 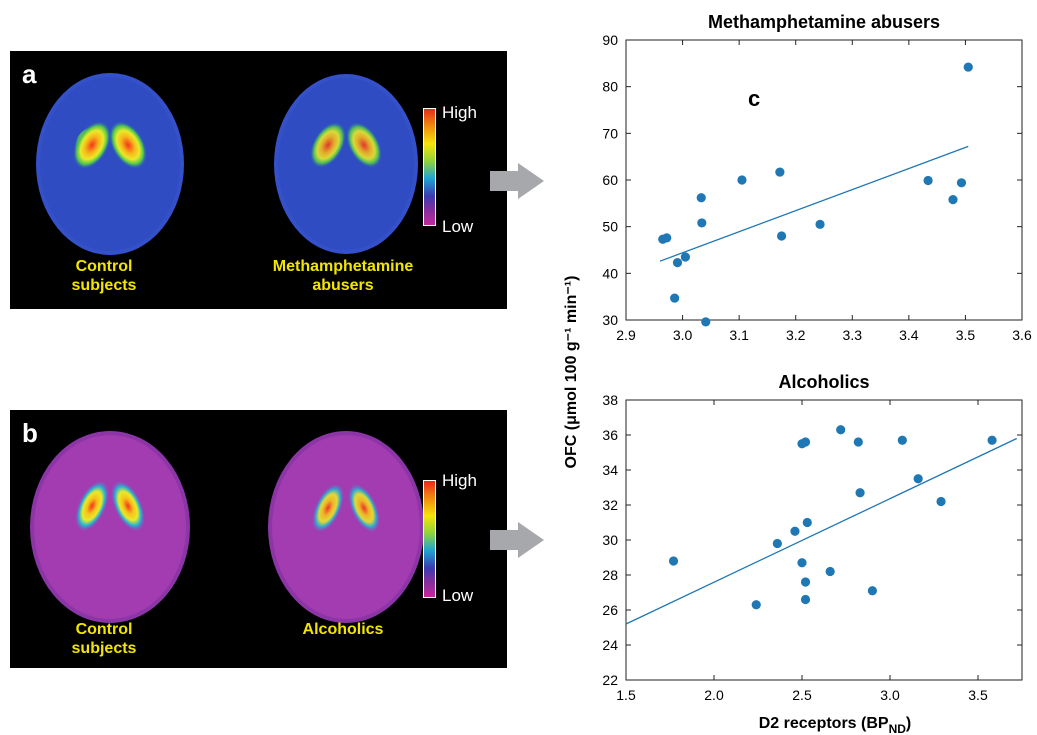 What do you see at coordinates (610, 505) in the screenshot?
I see `y-tick-label: 32` at bounding box center [610, 505].